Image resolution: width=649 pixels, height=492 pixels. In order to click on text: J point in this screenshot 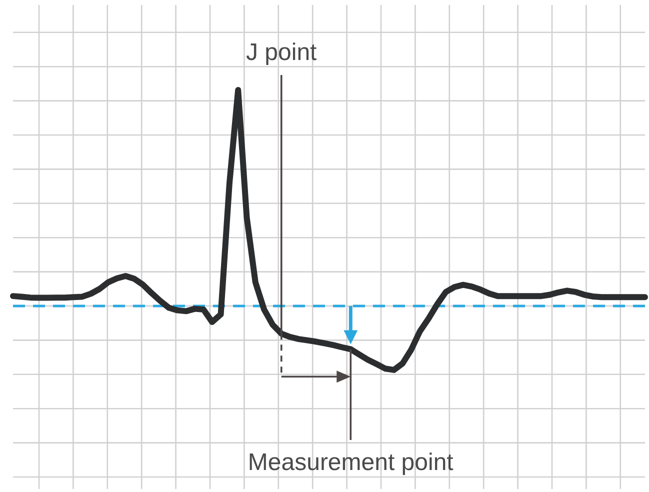, I will do `click(282, 52)`.